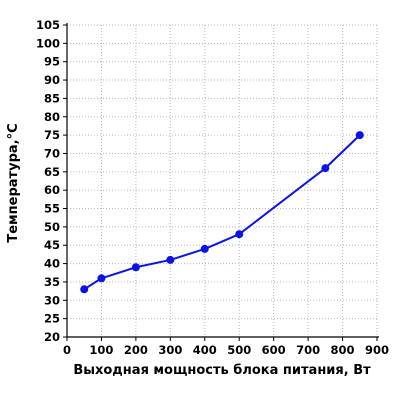  I want to click on x-tick-label: 800, so click(343, 350).